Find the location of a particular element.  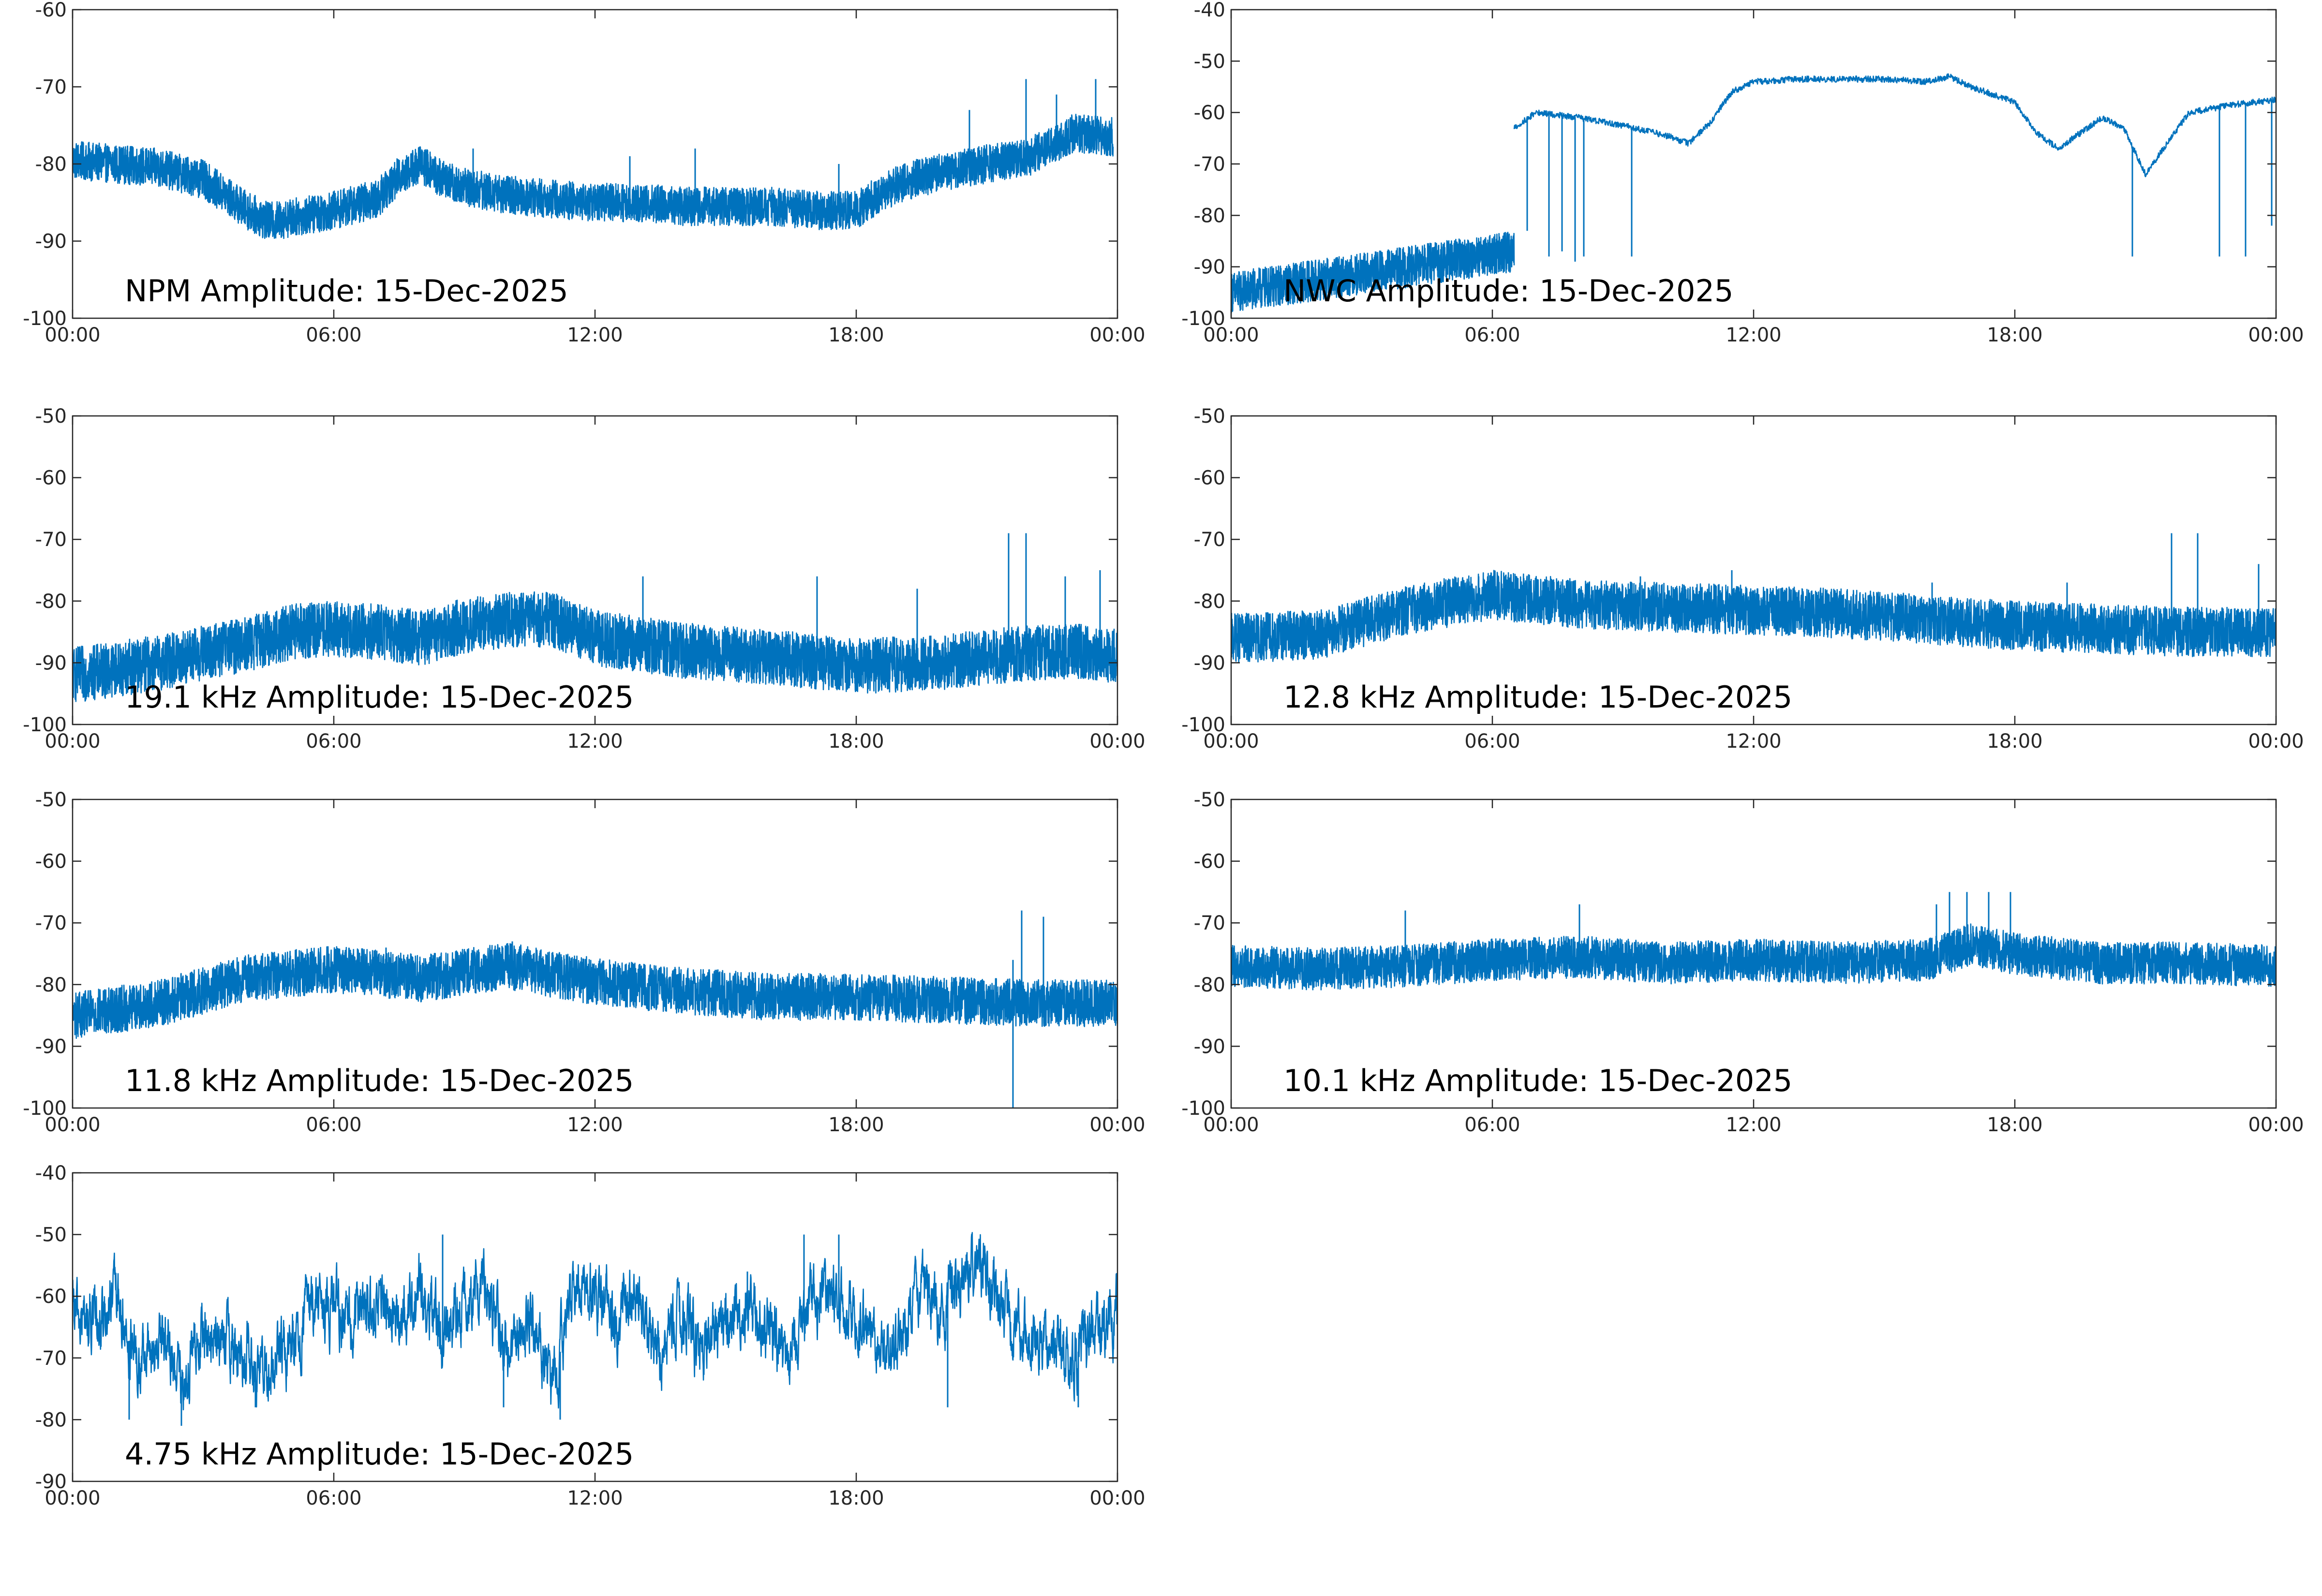

panel-title: 10.1 kHz Amplitude: 15-Dec-2025 is located at coordinates (1537, 1080).